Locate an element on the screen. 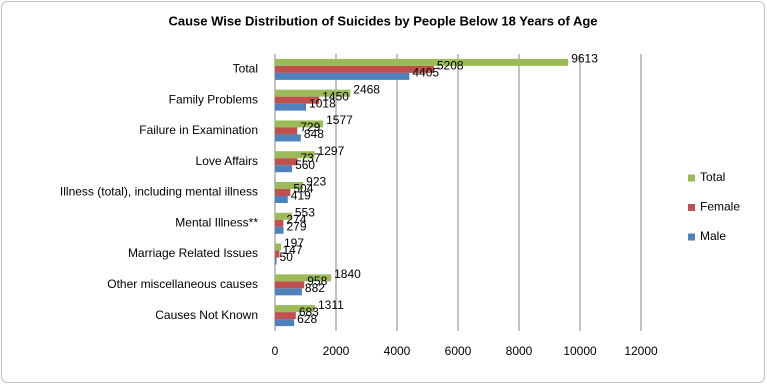 The image size is (767, 385). data-label: 147 is located at coordinates (292, 250).